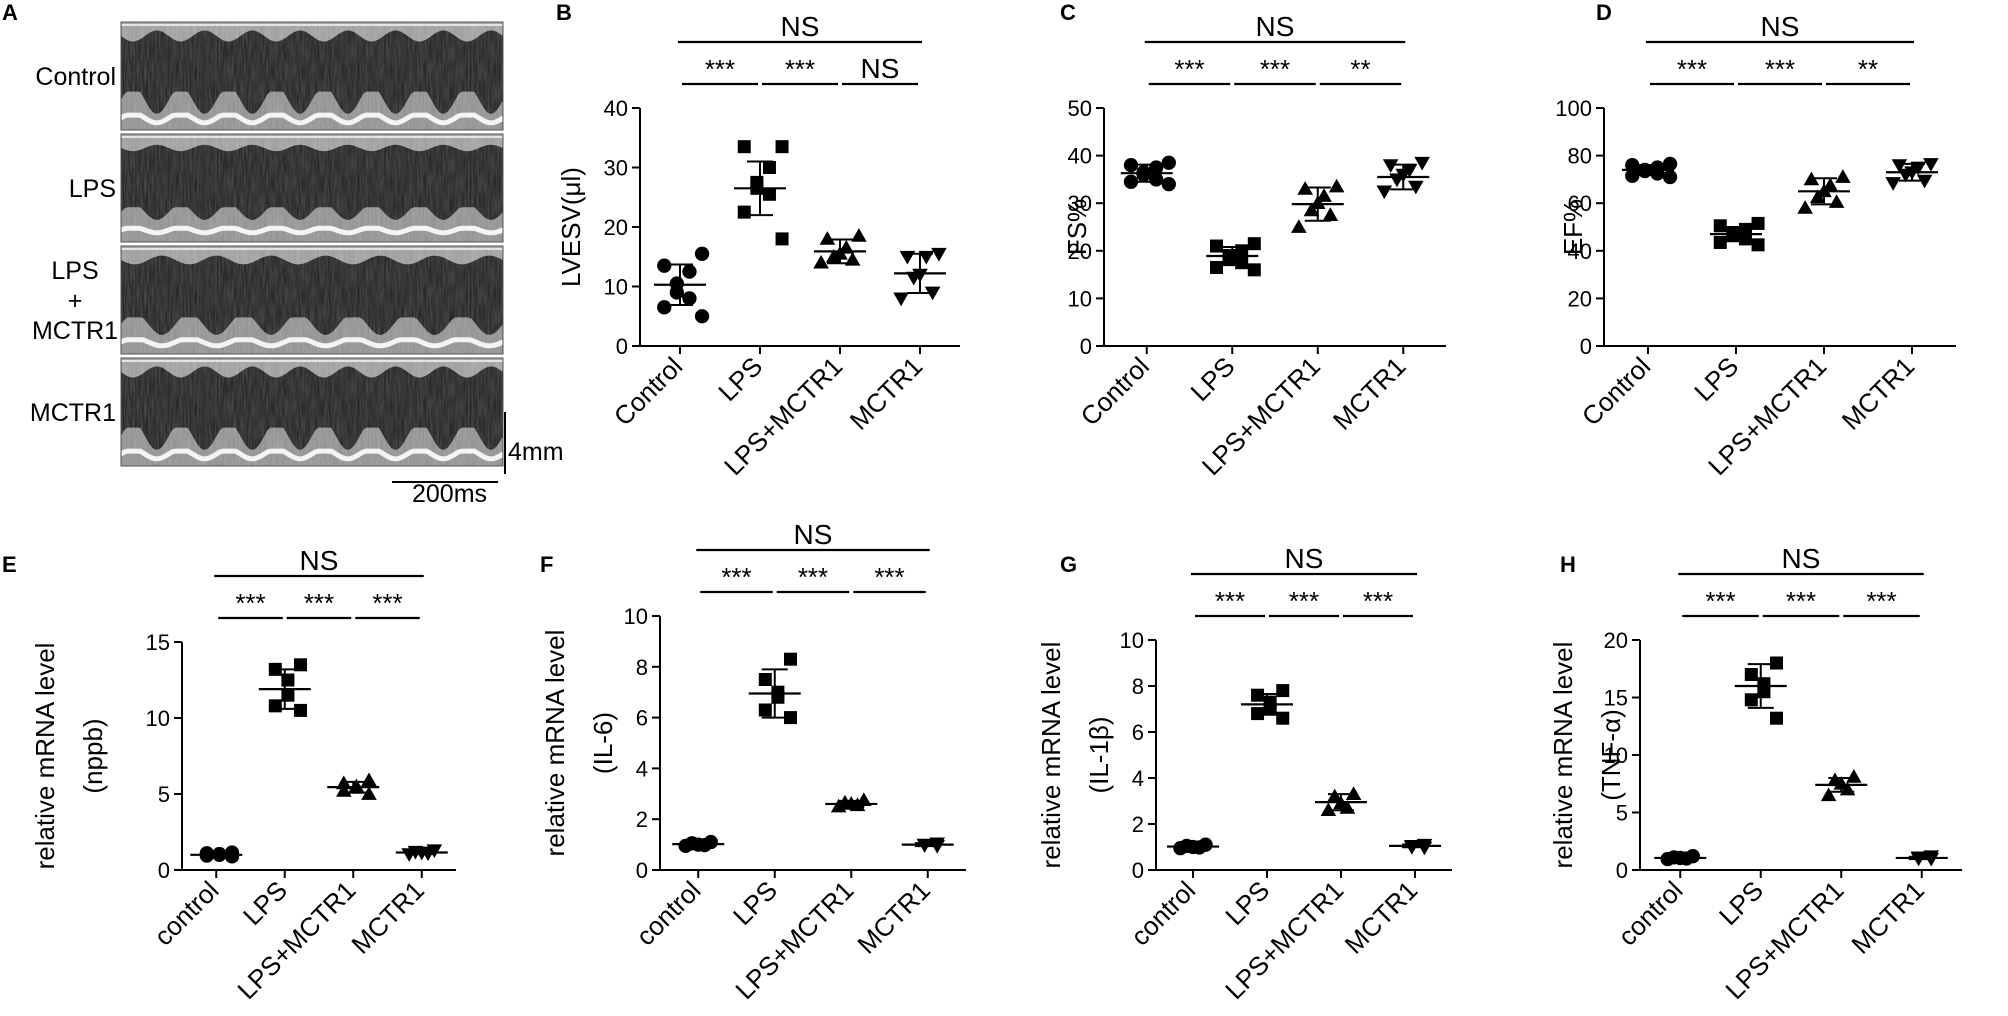 The image size is (2008, 1016). What do you see at coordinates (1068, 564) in the screenshot?
I see `panel-letter-g: G` at bounding box center [1068, 564].